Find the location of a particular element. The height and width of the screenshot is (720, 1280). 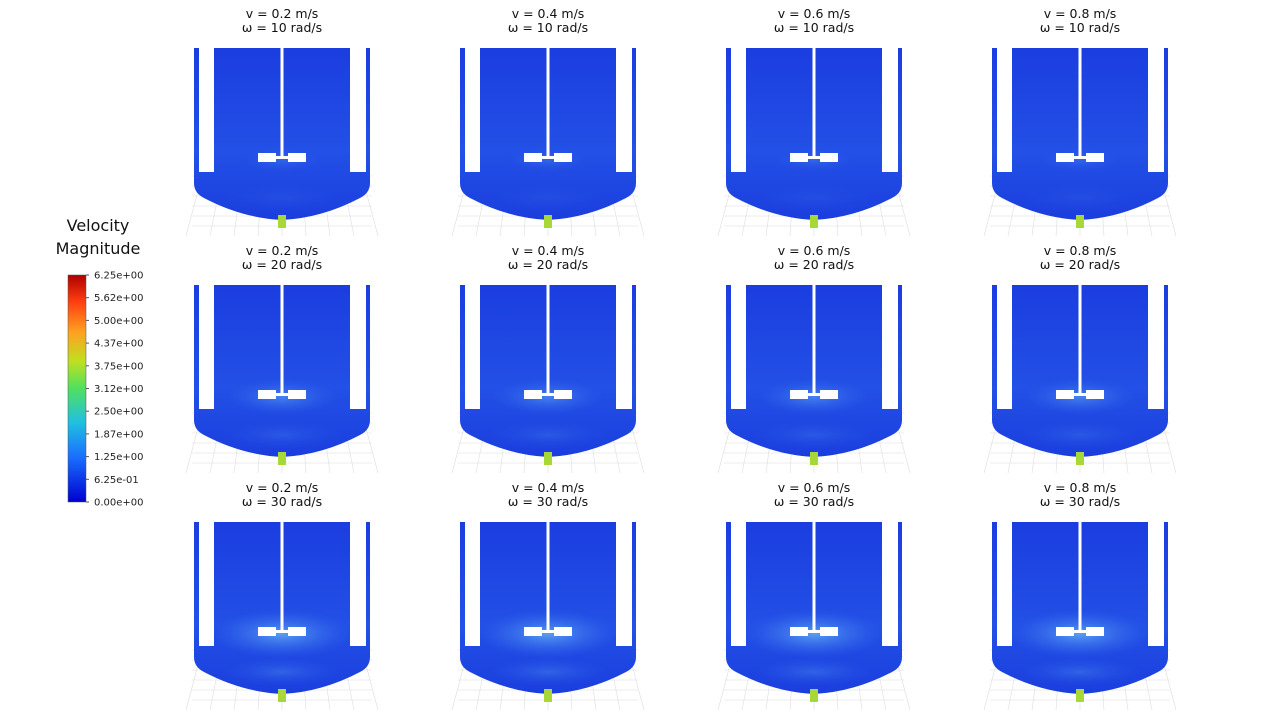

panel: v = 0.4 m/sω = 30 rad/s is located at coordinates (548, 595).